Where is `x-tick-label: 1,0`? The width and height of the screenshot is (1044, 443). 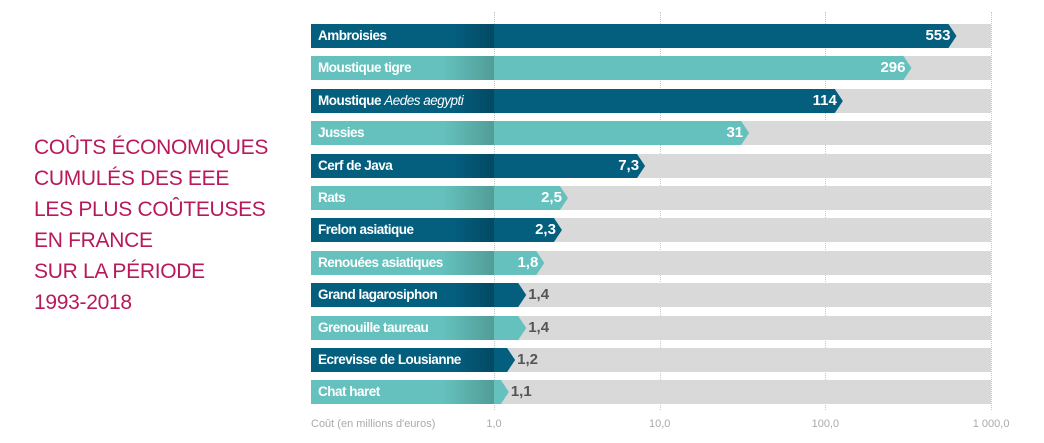 x-tick-label: 1,0 is located at coordinates (494, 424).